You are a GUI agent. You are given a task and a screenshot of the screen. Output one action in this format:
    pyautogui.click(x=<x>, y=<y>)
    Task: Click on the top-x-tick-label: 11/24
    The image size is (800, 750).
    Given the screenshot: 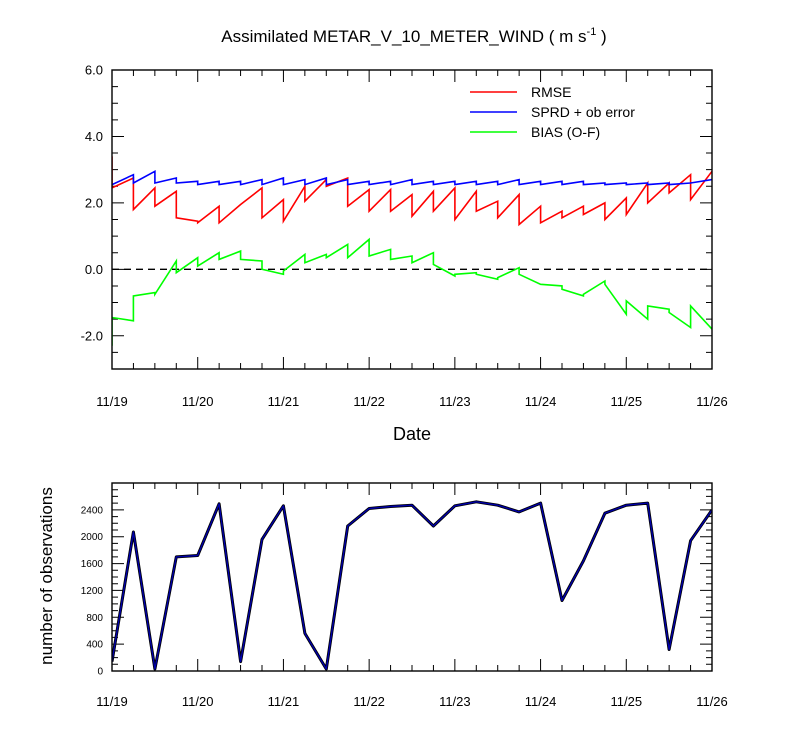 What is the action you would take?
    pyautogui.click(x=541, y=401)
    